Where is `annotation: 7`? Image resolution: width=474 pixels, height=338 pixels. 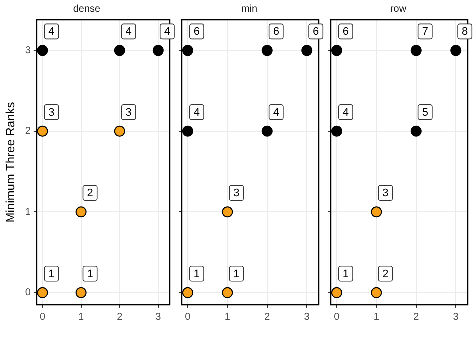
annotation: 7 is located at coordinates (425, 32).